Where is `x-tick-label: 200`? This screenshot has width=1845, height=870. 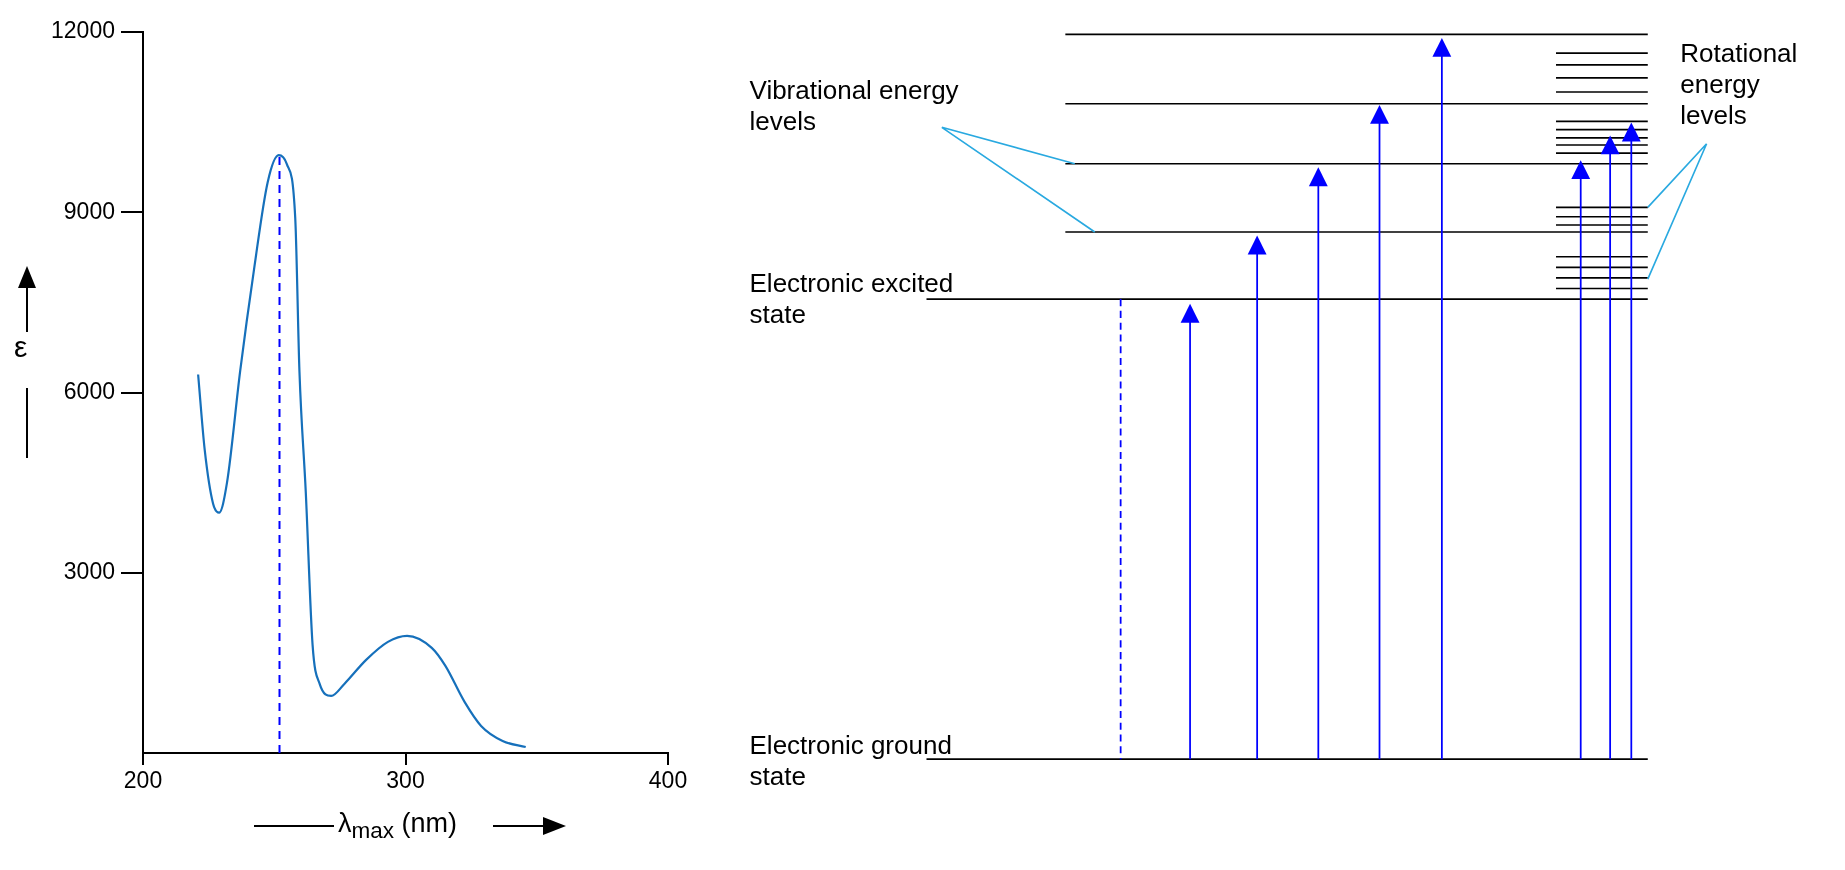
x-tick-label: 200 is located at coordinates (143, 780).